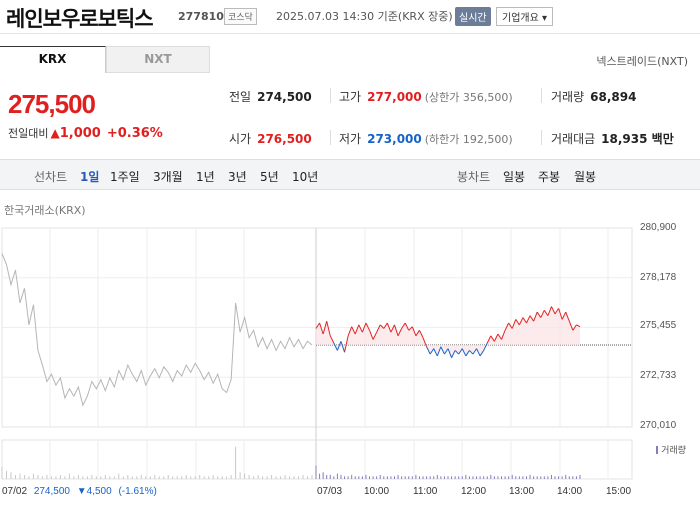 This screenshot has height=515, width=700. What do you see at coordinates (573, 139) in the screenshot?
I see `stat-amount-label: 거래대금` at bounding box center [573, 139].